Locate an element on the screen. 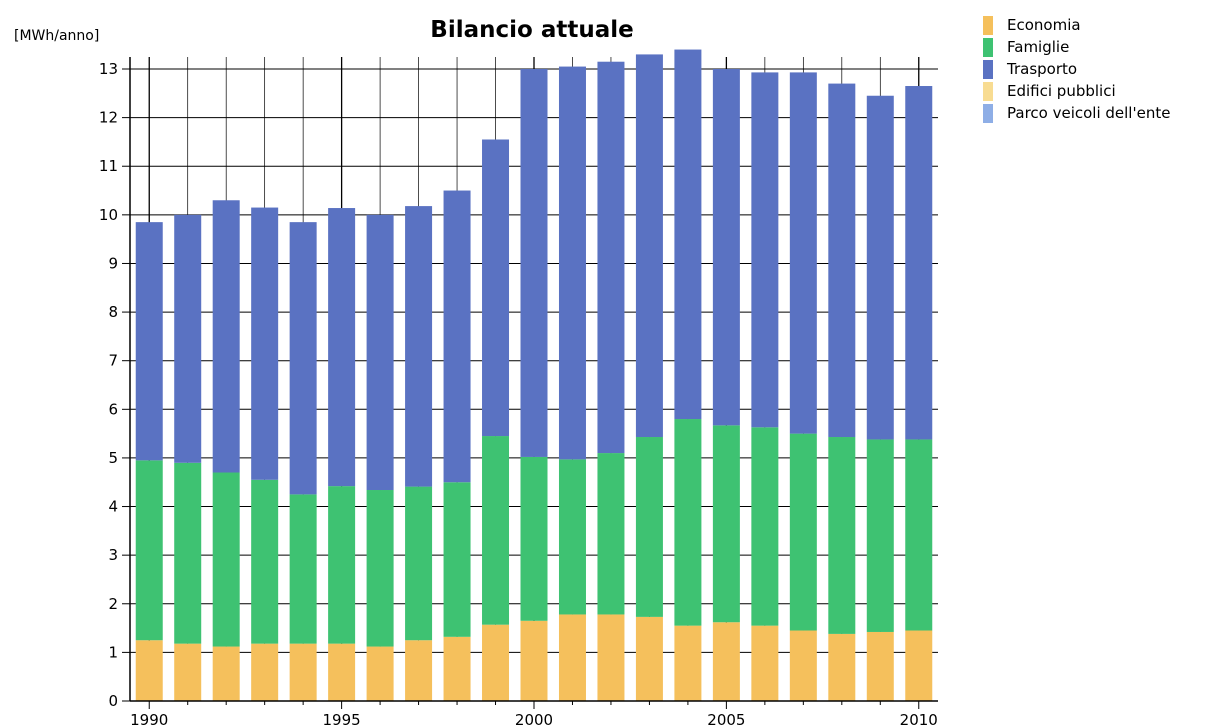 The height and width of the screenshot is (727, 1221). legend-label: Economia is located at coordinates (1044, 25).